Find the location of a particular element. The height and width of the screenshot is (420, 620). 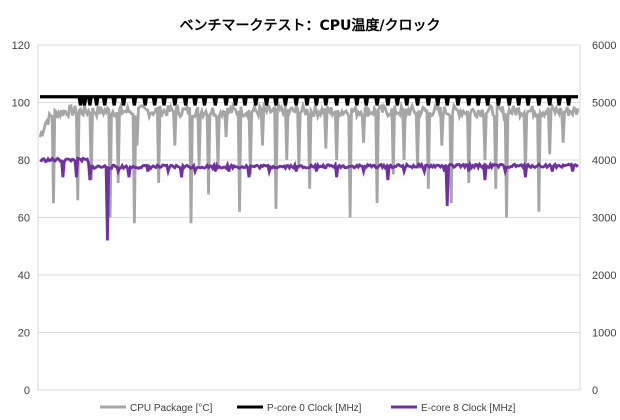

left-tick-label: 60 is located at coordinates (24, 219).